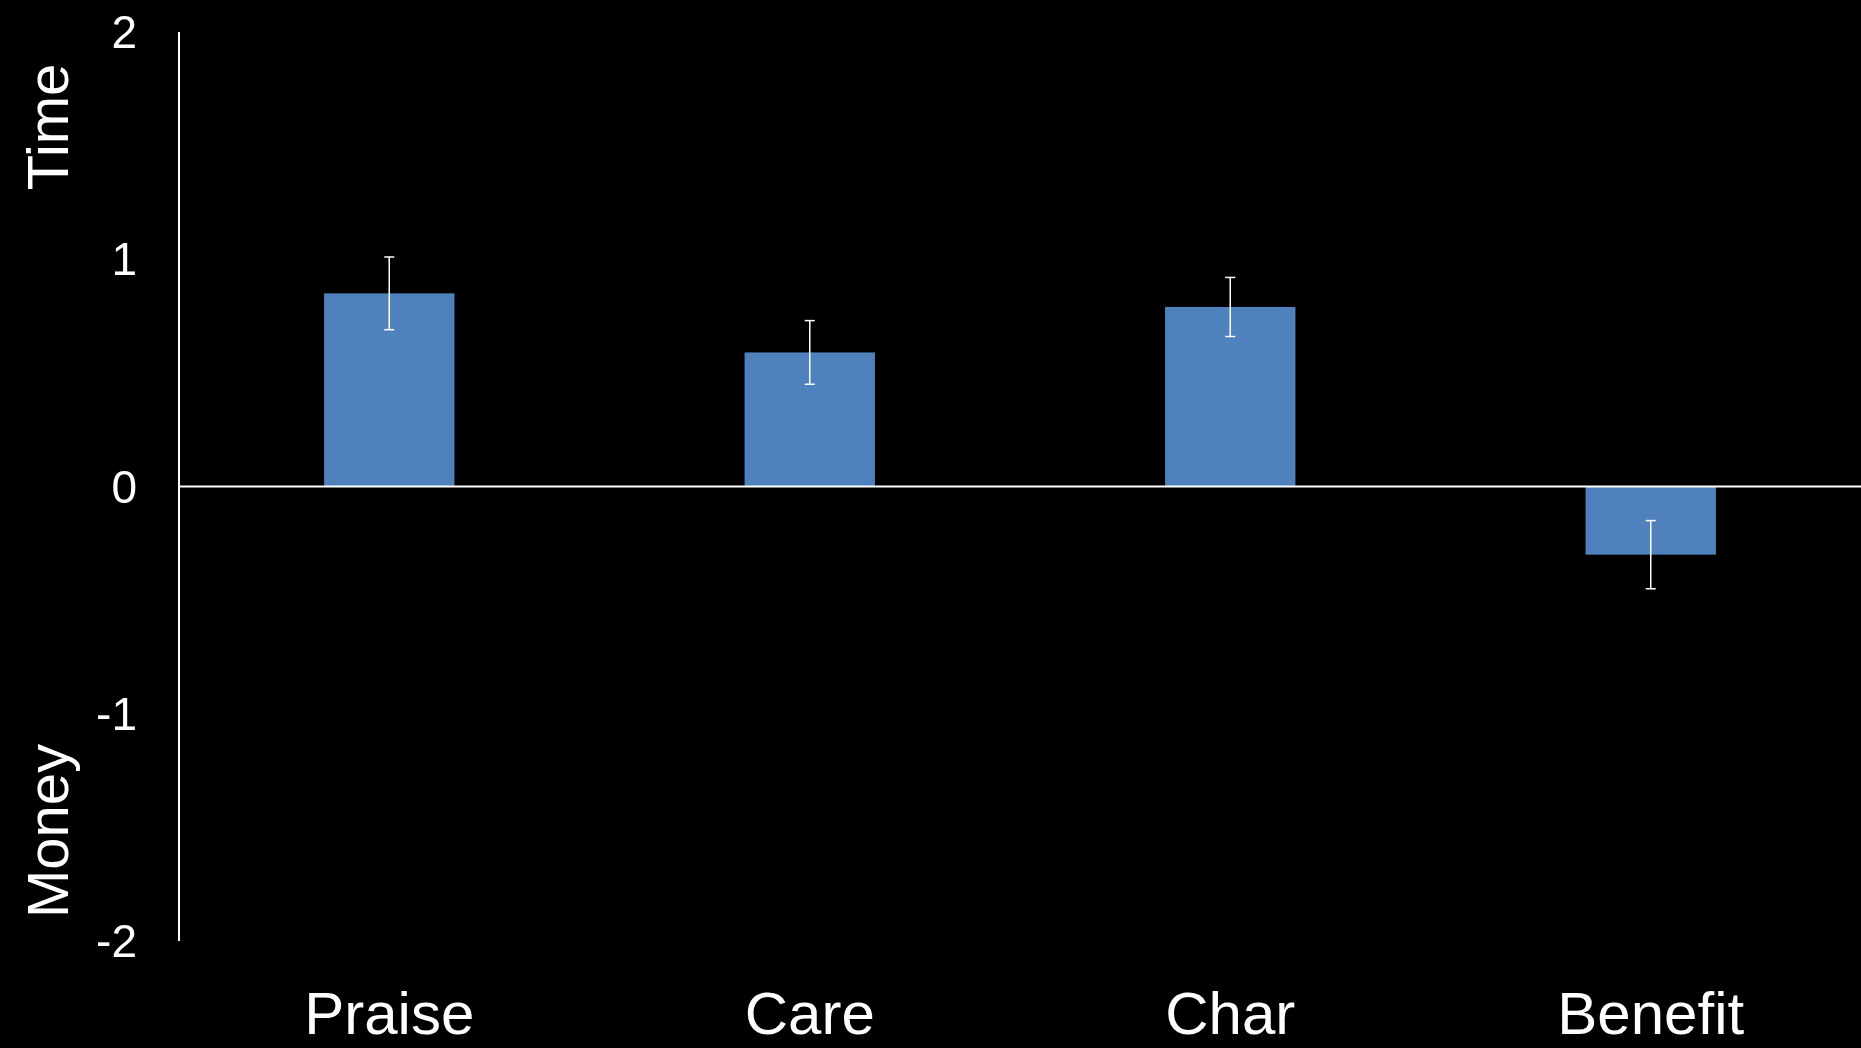  I want to click on text: Money, so click(47, 831).